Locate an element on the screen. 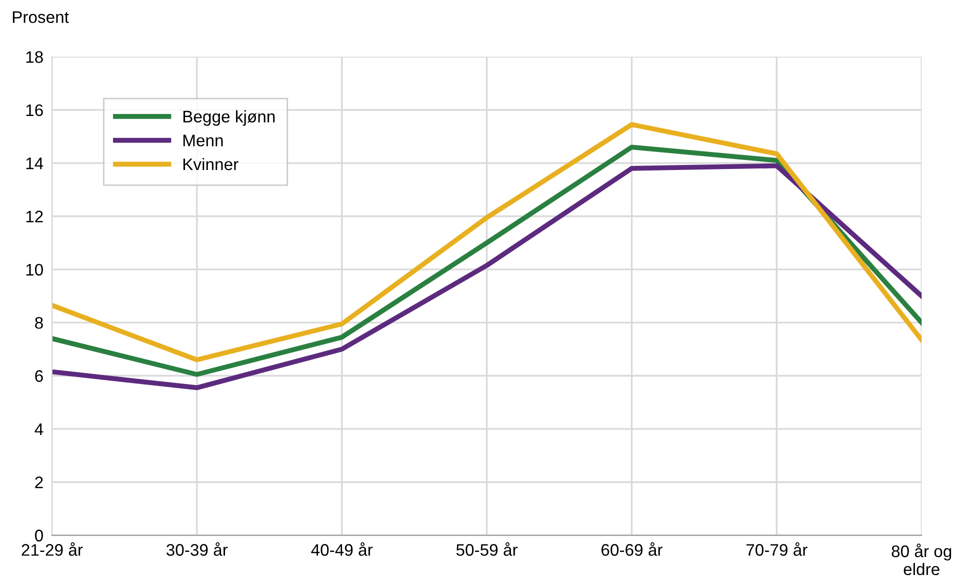 The height and width of the screenshot is (585, 962). y-tick-label: 10 is located at coordinates (34, 270).